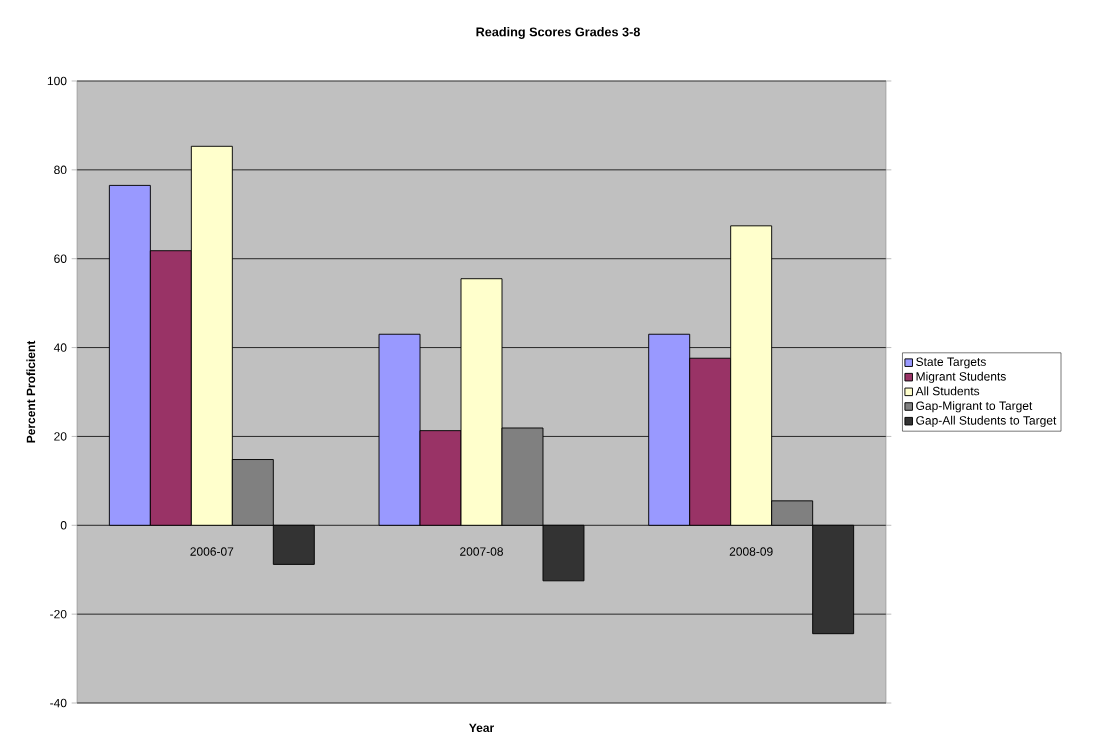  Describe the element at coordinates (31, 391) in the screenshot. I see `y-axis-title: Percent Proficient` at that location.